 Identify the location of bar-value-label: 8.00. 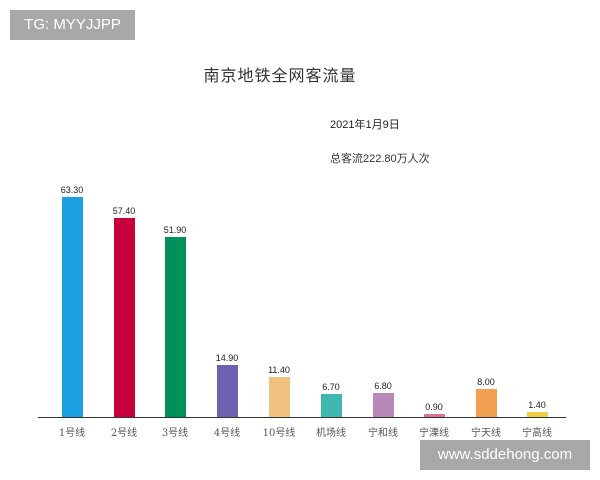
(486, 382).